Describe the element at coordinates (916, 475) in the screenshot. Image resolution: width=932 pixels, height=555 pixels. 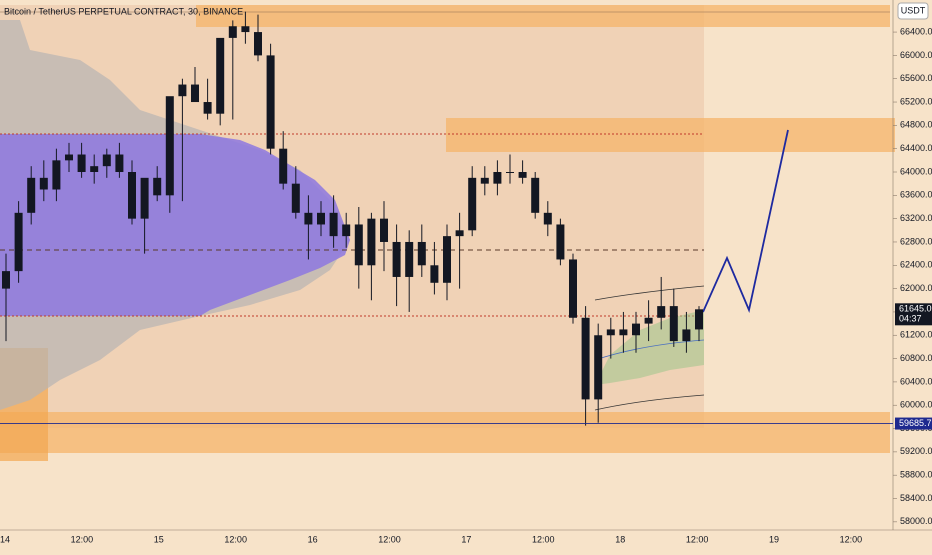
I see `y-tick-label: 58800.0` at that location.